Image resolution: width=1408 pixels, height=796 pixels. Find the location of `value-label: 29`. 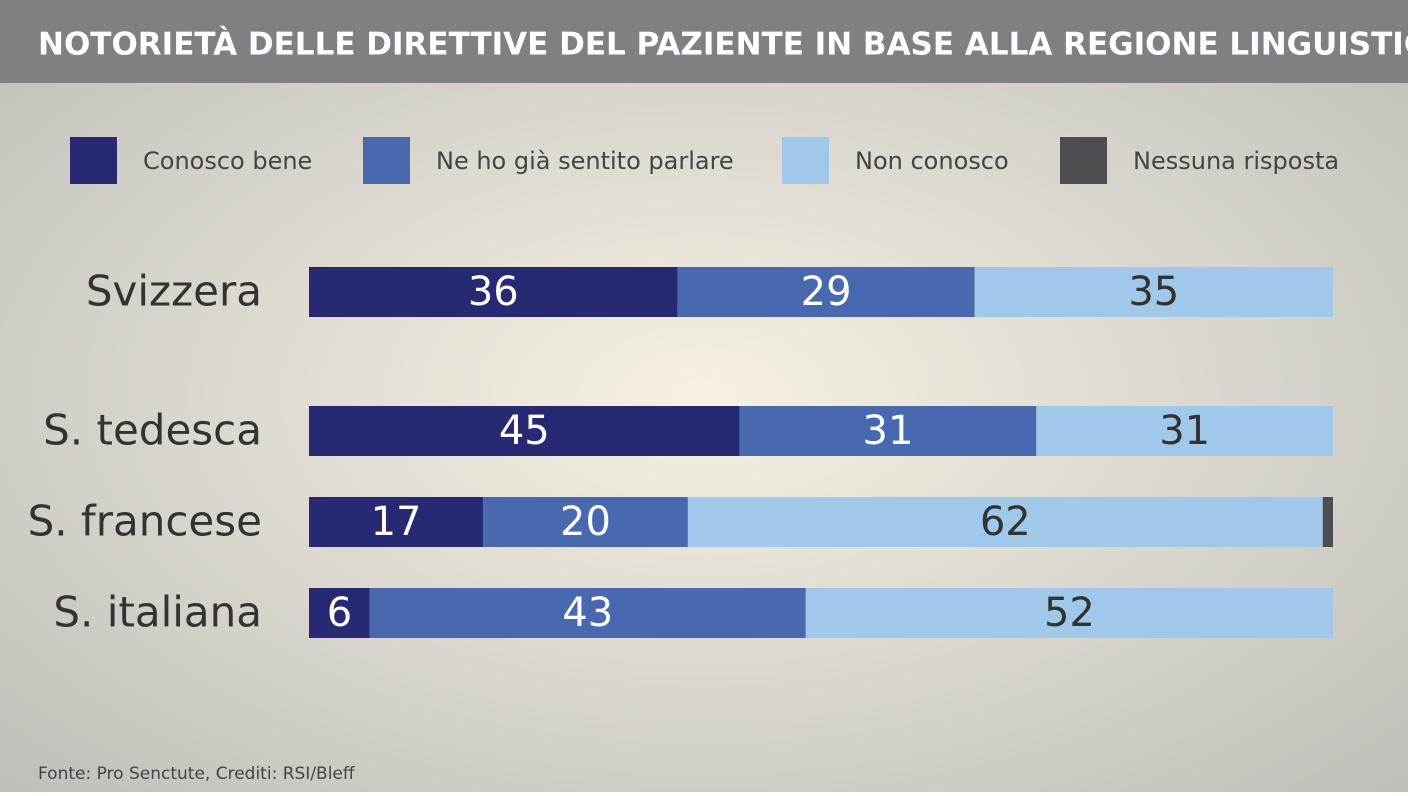

value-label: 29 is located at coordinates (826, 292).